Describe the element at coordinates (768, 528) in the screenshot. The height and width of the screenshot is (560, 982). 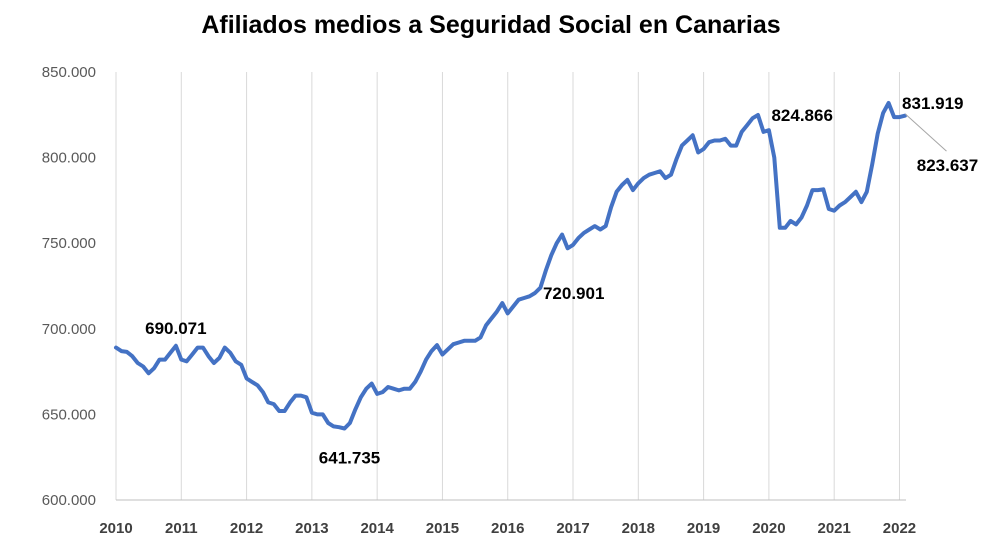
I see `x-tick-label: 2020` at that location.